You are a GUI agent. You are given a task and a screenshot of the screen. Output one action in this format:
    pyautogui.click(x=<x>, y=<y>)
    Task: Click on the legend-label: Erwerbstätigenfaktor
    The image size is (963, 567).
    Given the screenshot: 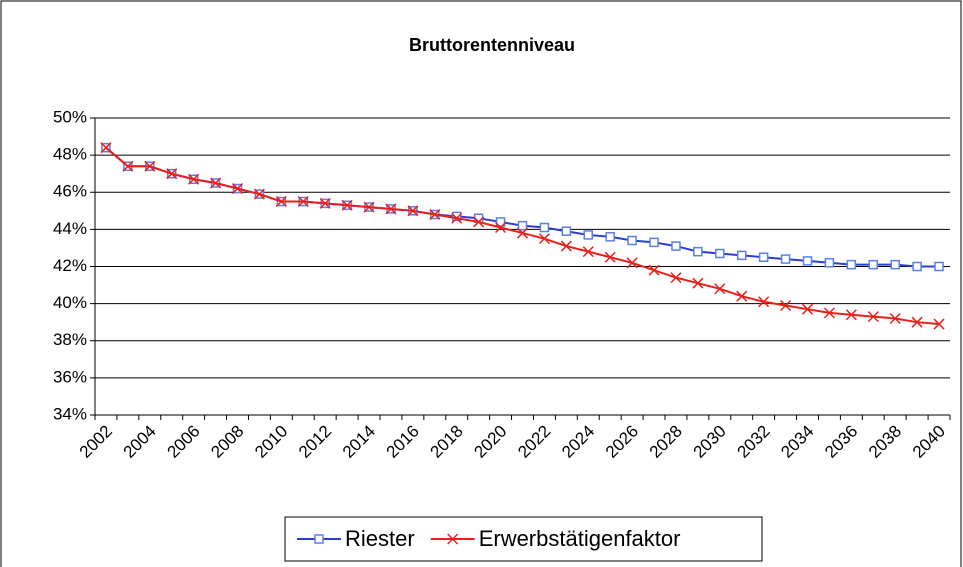 What is the action you would take?
    pyautogui.click(x=580, y=538)
    